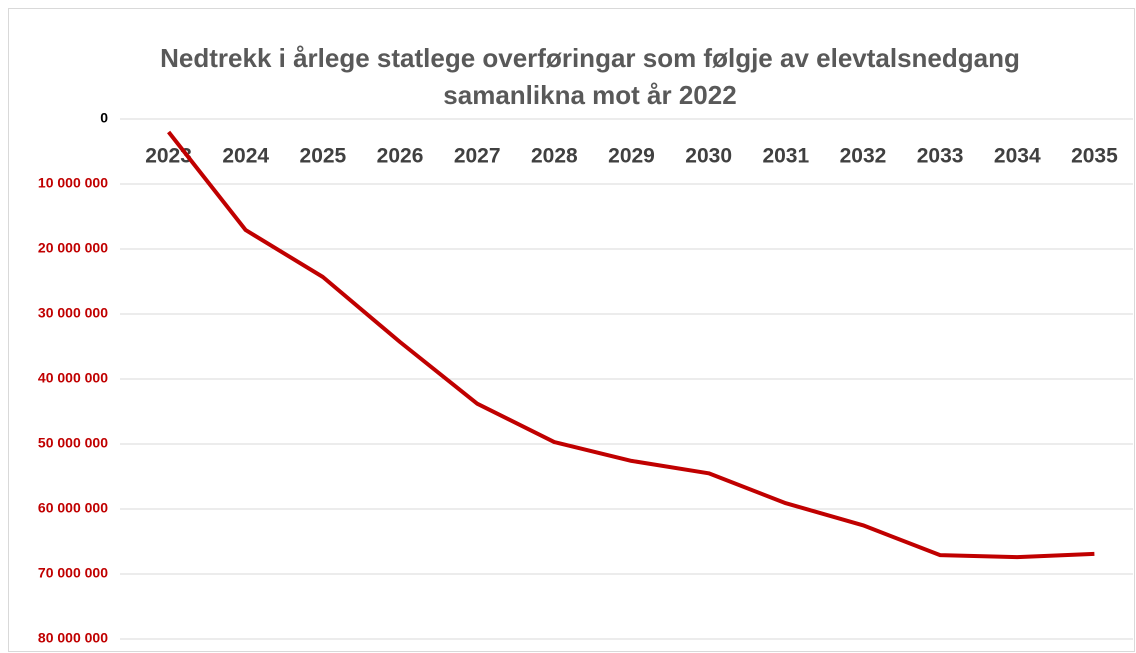  I want to click on y-tick-label: 80 000 000, so click(73, 638).